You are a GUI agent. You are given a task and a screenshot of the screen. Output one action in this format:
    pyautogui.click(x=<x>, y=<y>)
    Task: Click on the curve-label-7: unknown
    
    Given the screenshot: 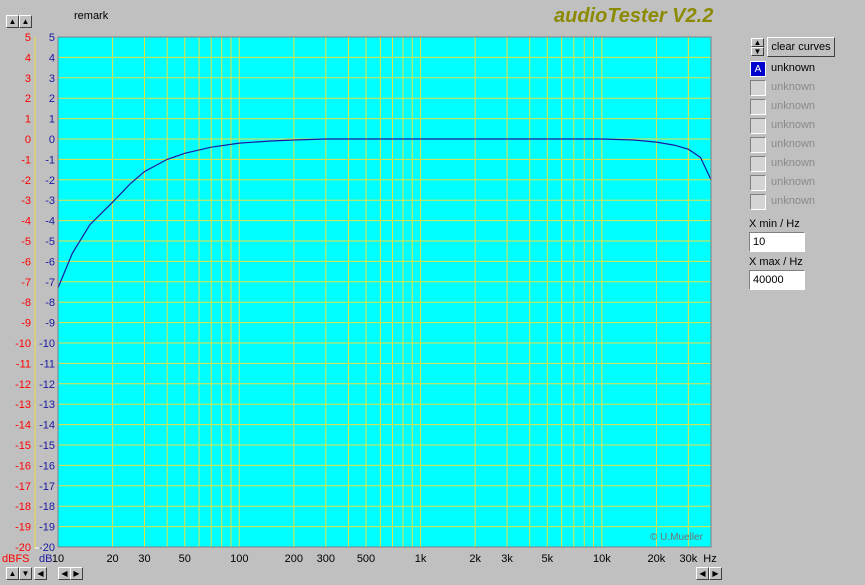 What is the action you would take?
    pyautogui.click(x=793, y=201)
    